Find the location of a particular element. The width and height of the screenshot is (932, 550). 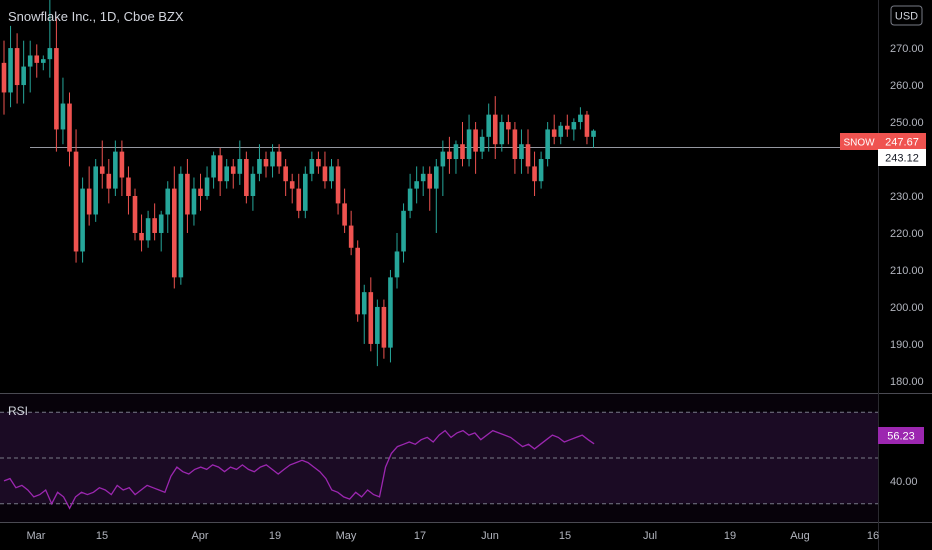

currency-button: USD is located at coordinates (906, 15).